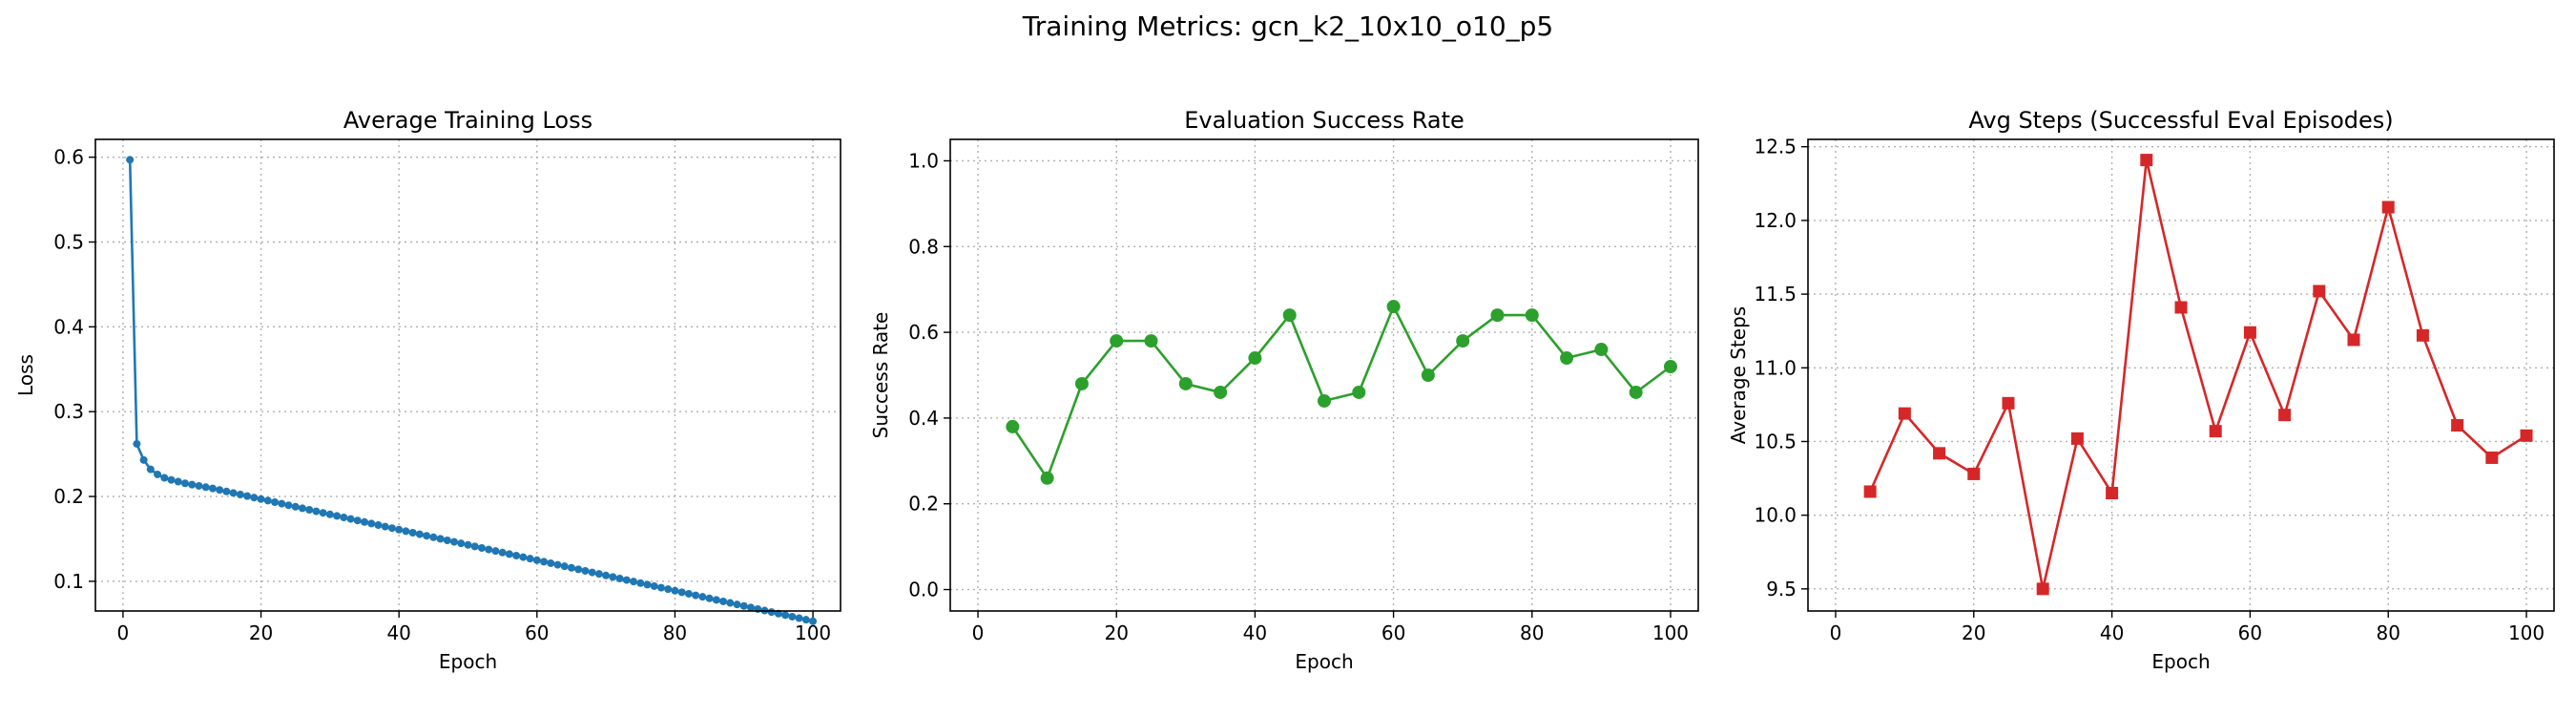 Image resolution: width=2576 pixels, height=716 pixels. What do you see at coordinates (1775, 294) in the screenshot?
I see `y-tick-label: 11.5` at bounding box center [1775, 294].